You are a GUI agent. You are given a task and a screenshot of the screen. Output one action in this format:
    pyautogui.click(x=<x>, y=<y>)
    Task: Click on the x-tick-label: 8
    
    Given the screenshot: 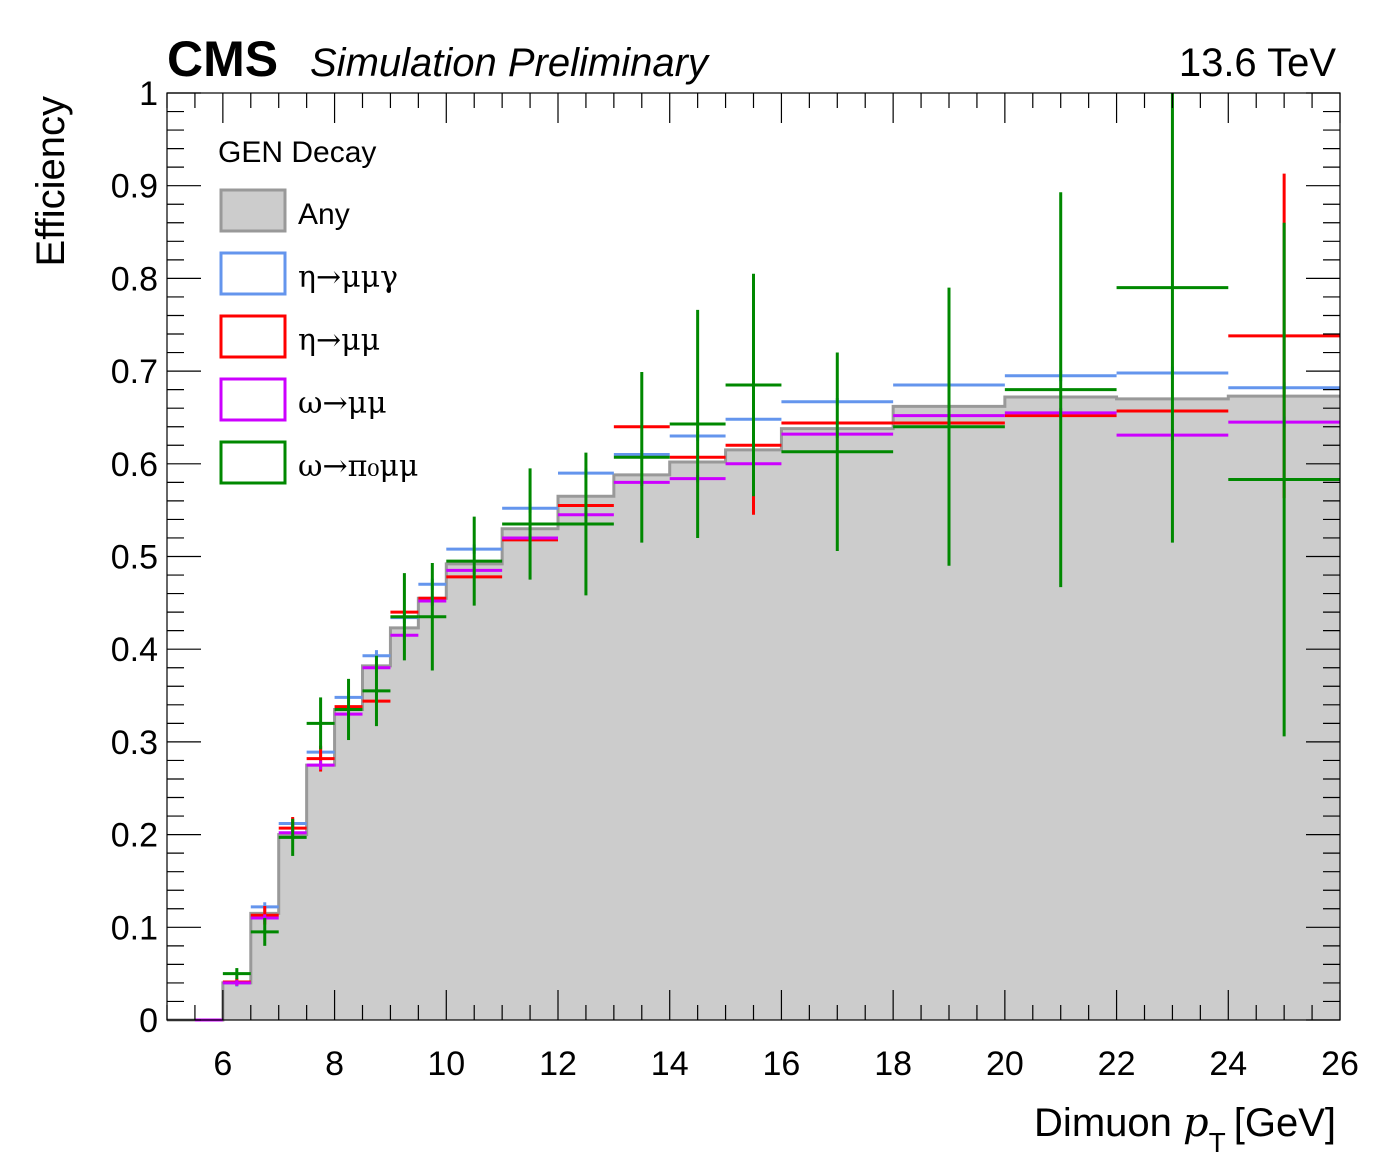 What is the action you would take?
    pyautogui.click(x=334, y=1064)
    